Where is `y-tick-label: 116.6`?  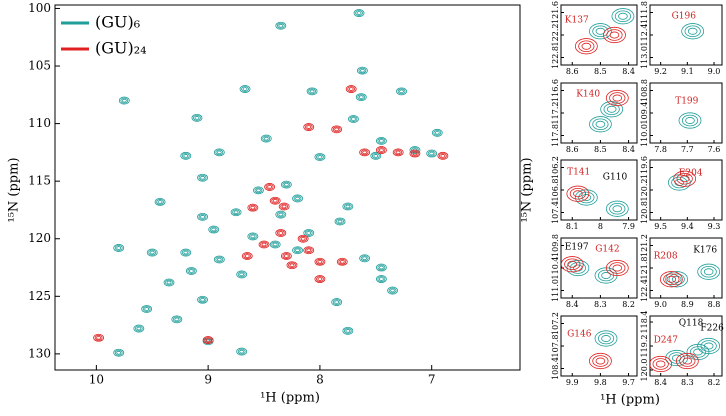
y-tick-label: 116.6 is located at coordinates (555, 90).